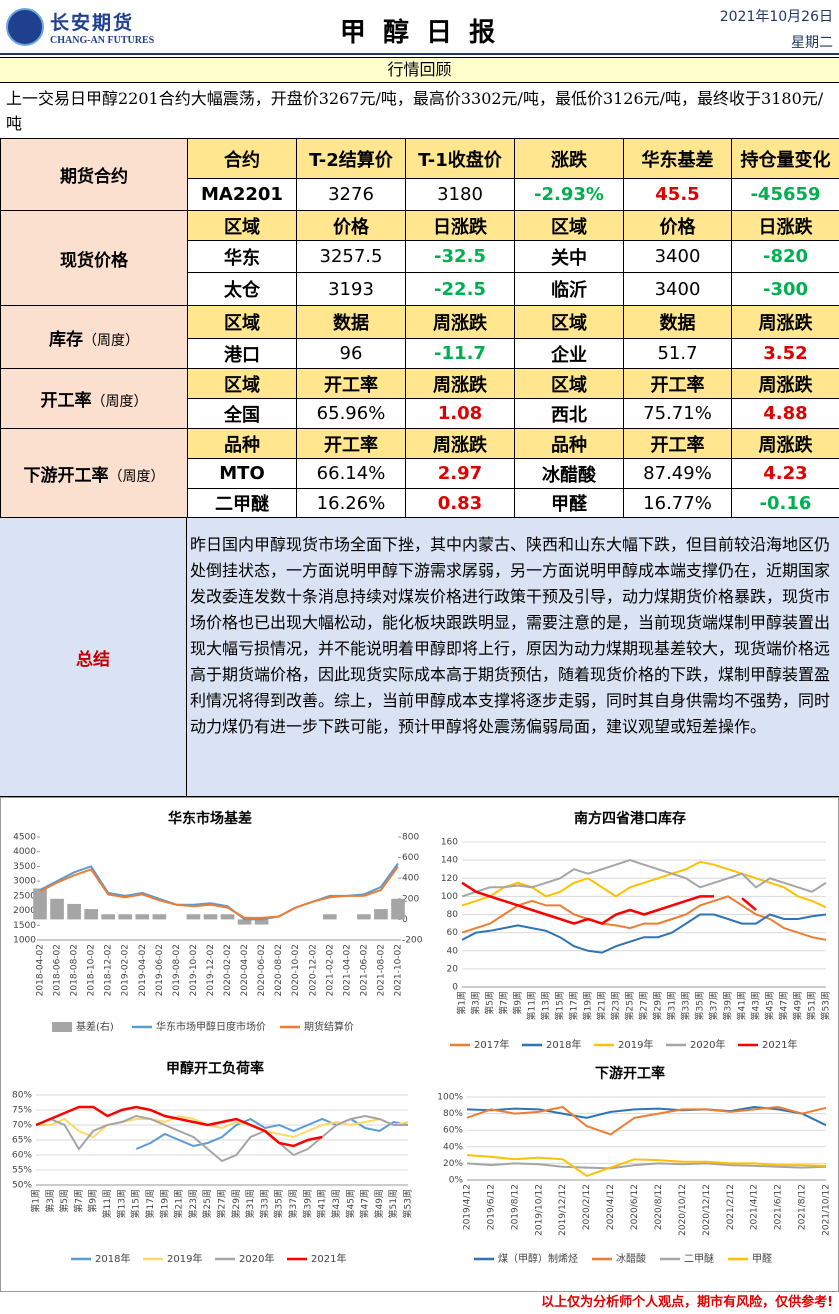  Describe the element at coordinates (687, 1302) in the screenshot. I see `disclaimer: 以上仅为分析师个人观点，期市有风险，仅供参考!` at that location.